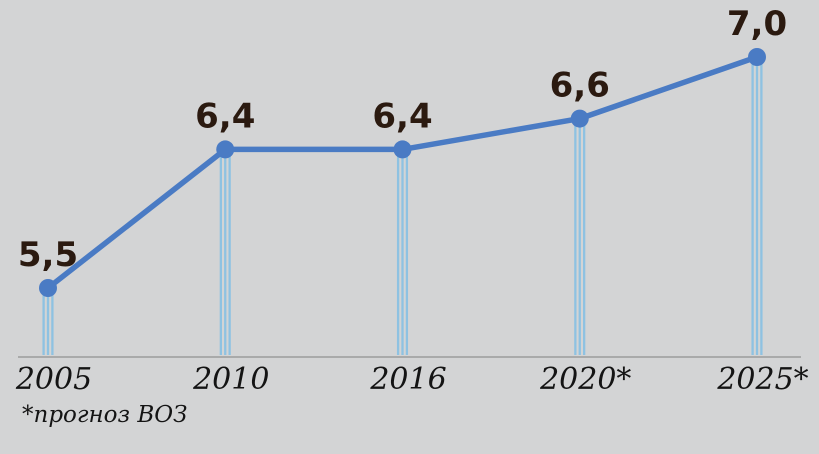 This screenshot has height=454, width=819. Describe the element at coordinates (585, 379) in the screenshot. I see `x-axis-label: 2020*` at that location.